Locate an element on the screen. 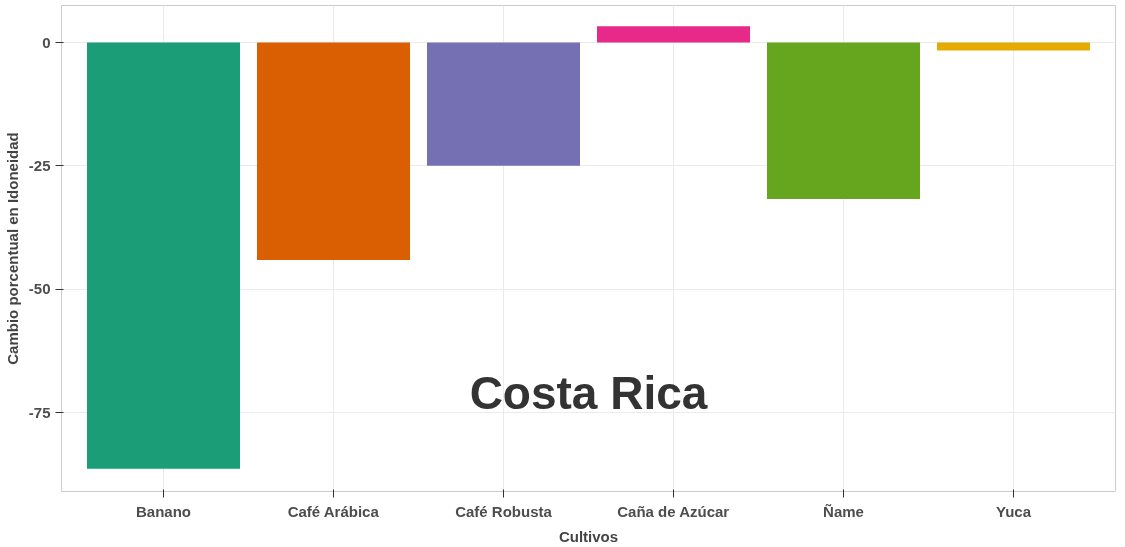  y-tick-label: -50 is located at coordinates (39, 289).